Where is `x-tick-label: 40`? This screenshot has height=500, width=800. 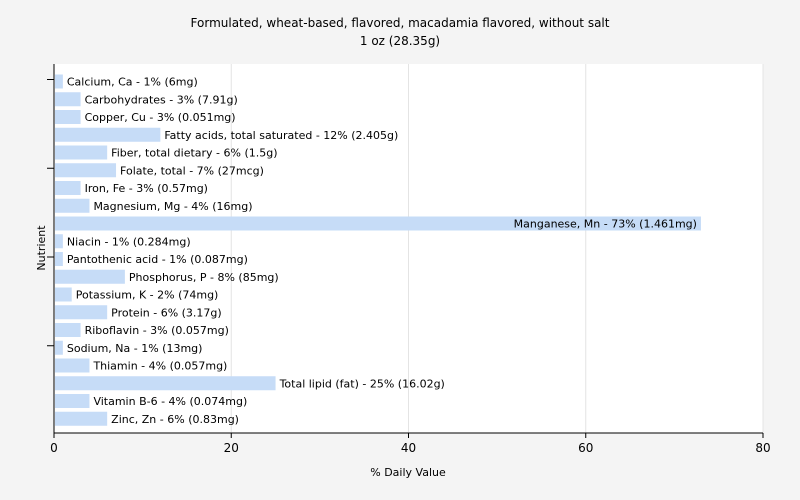 x-tick-label: 40 is located at coordinates (408, 448).